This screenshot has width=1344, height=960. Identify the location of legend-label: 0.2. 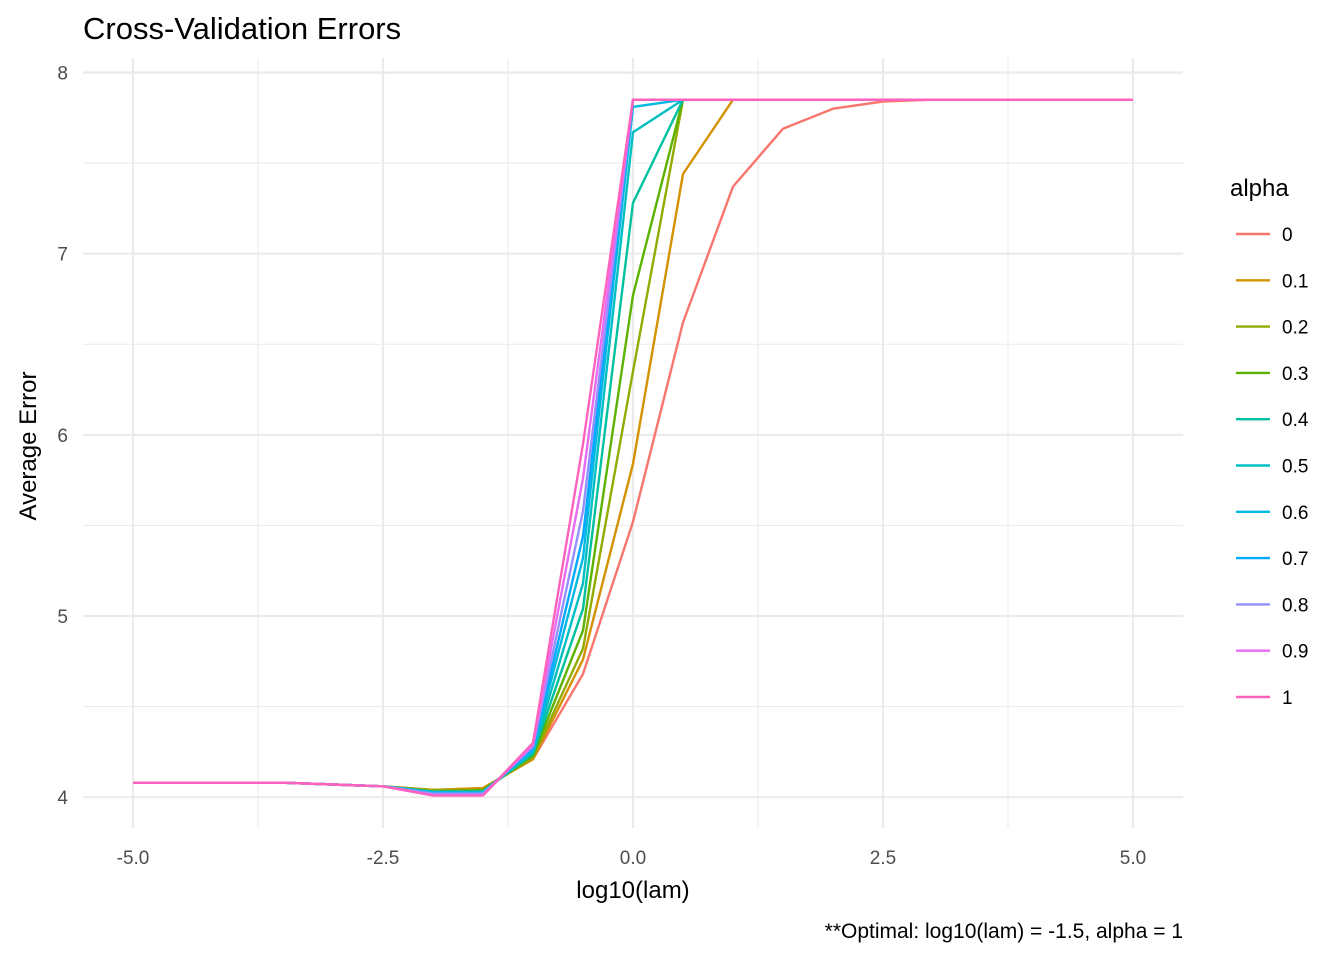
(1295, 328).